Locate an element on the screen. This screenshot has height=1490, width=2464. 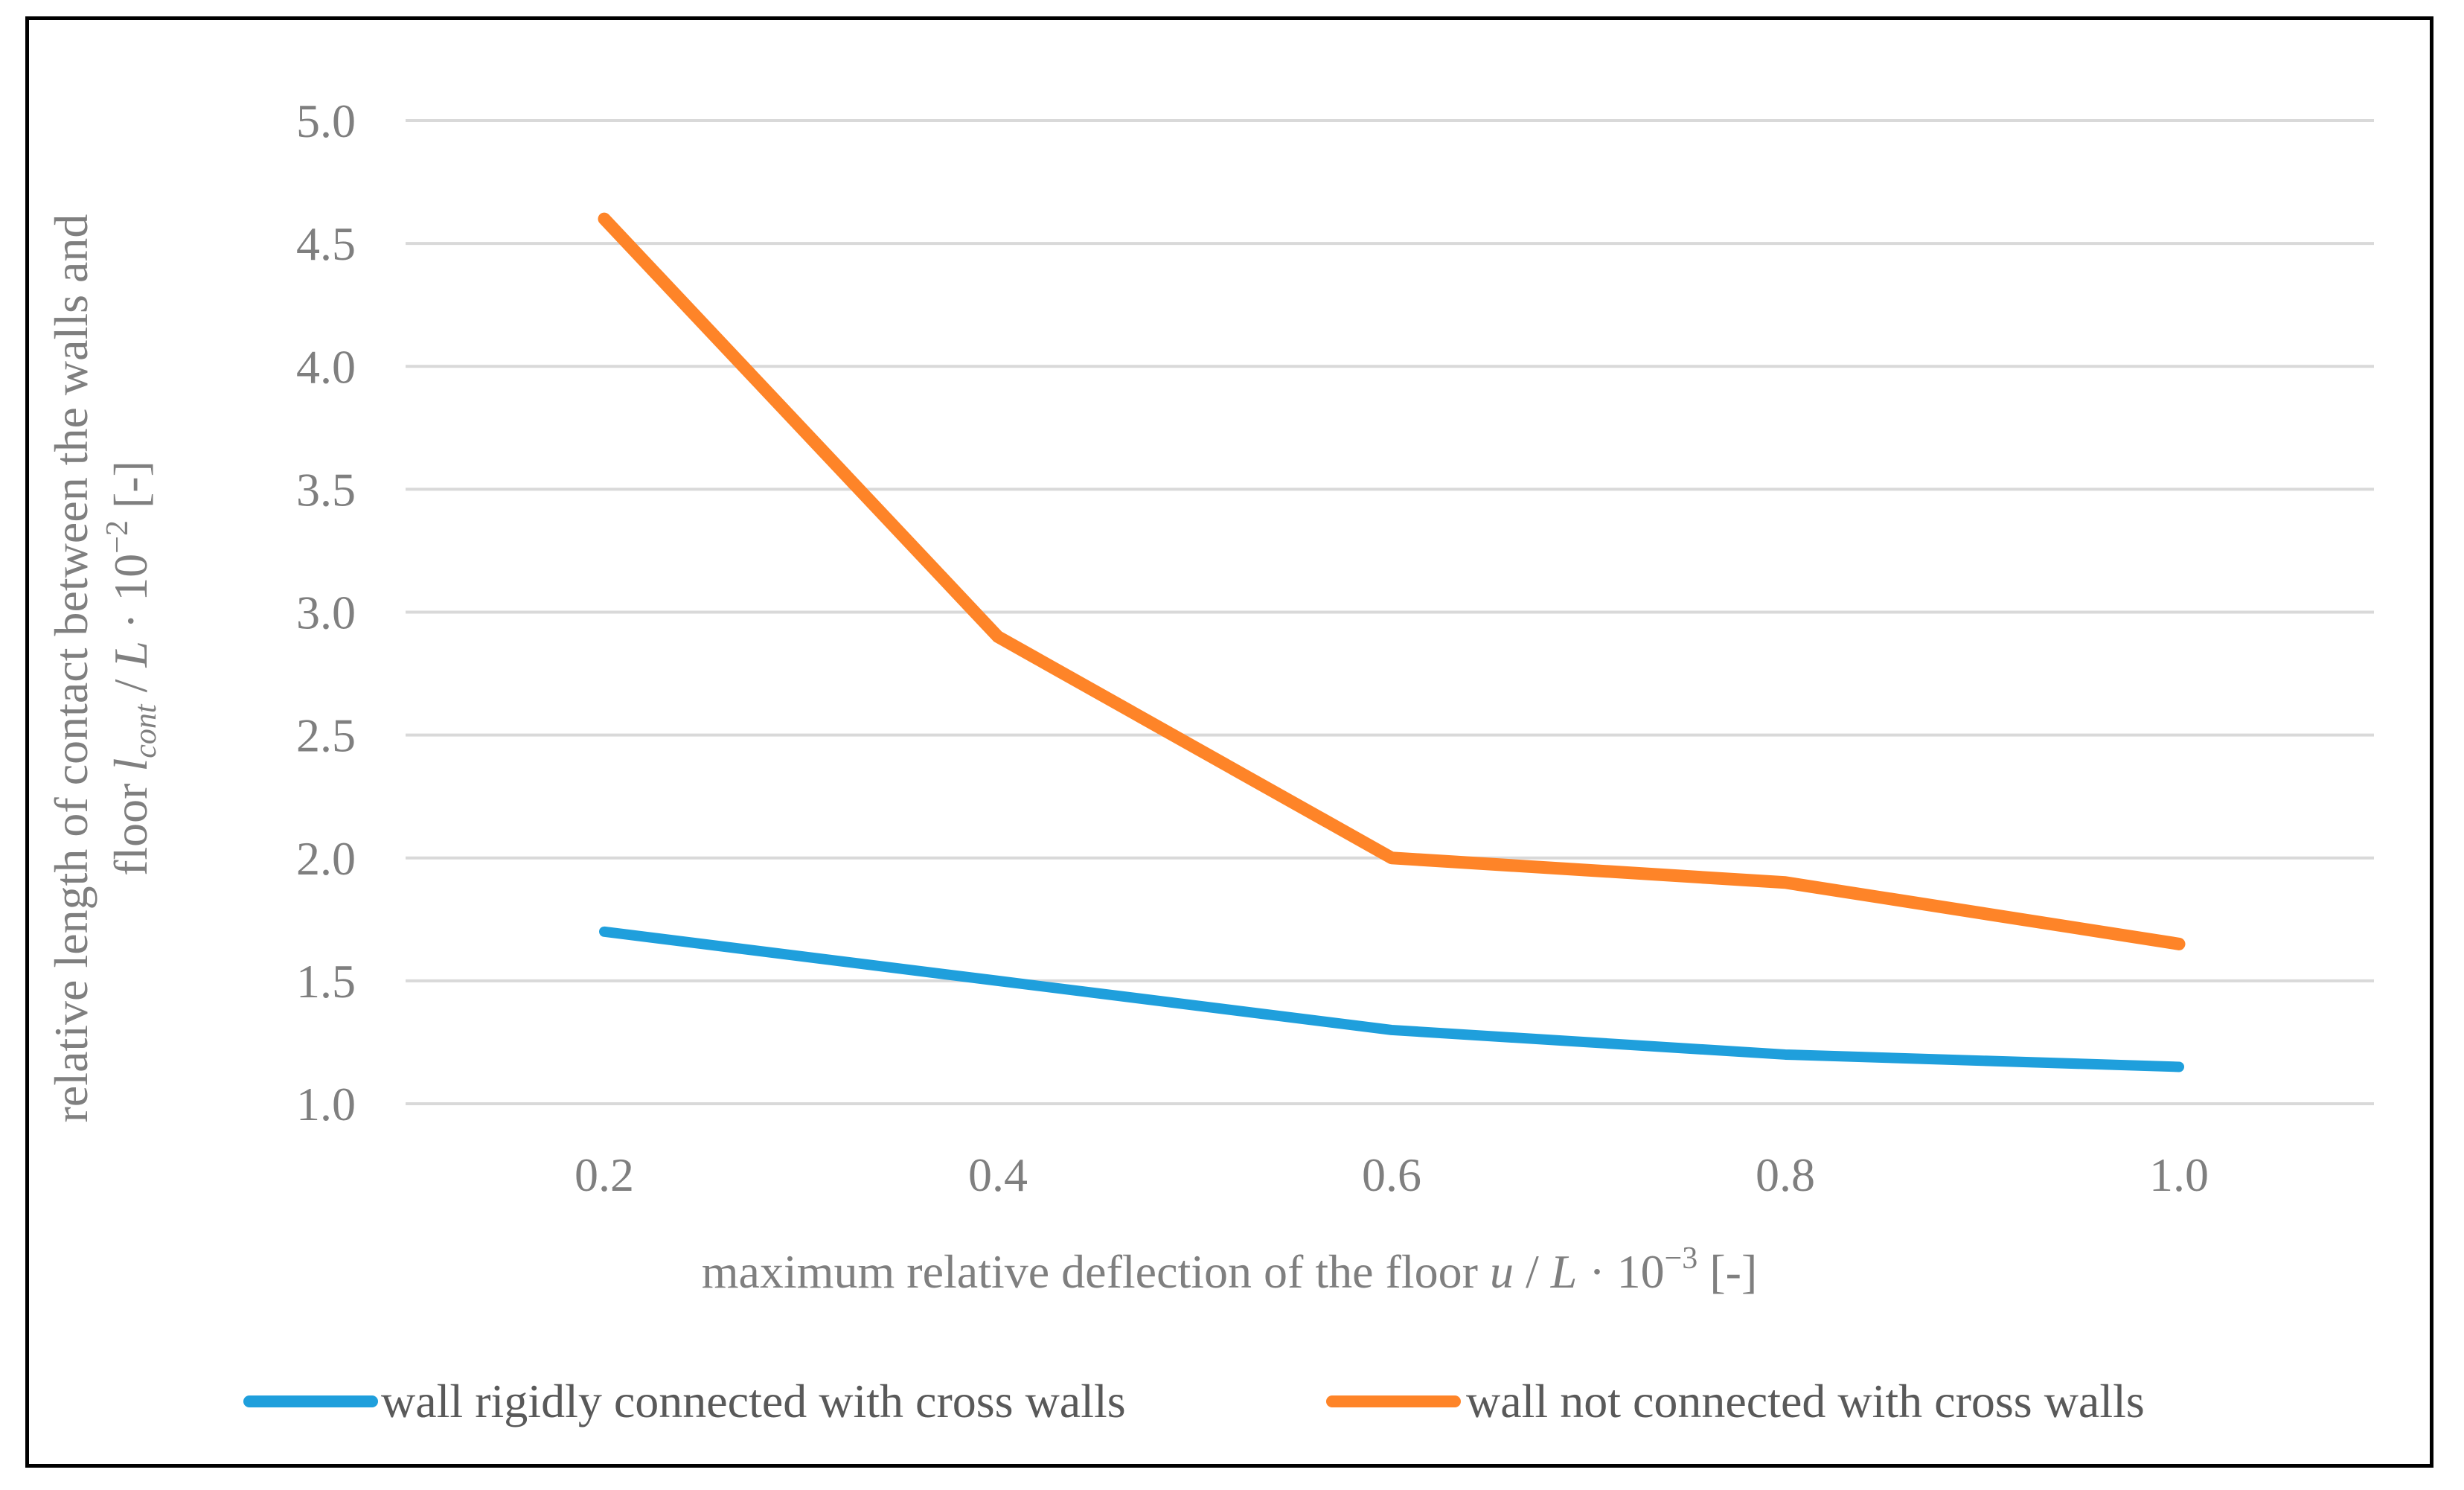
y-tick-label: 5.0 is located at coordinates (326, 121).